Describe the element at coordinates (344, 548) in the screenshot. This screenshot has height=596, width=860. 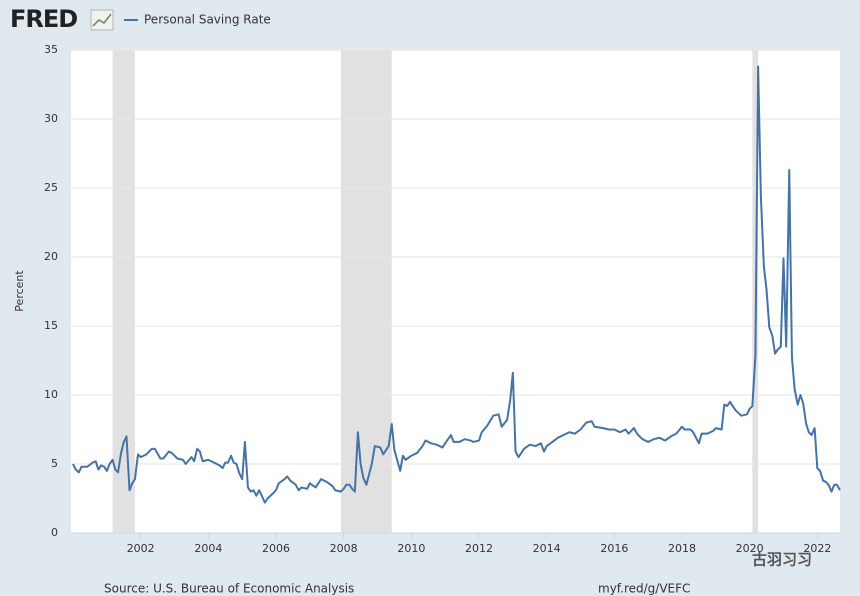
I see `x-tick-label: 2008` at that location.